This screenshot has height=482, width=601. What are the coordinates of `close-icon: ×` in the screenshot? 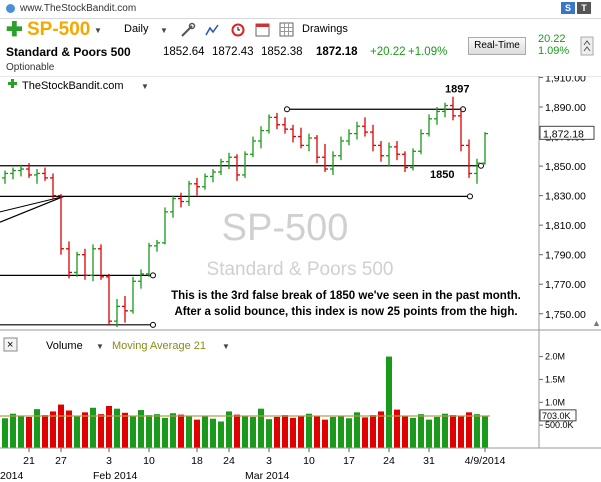 It's located at (10, 345).